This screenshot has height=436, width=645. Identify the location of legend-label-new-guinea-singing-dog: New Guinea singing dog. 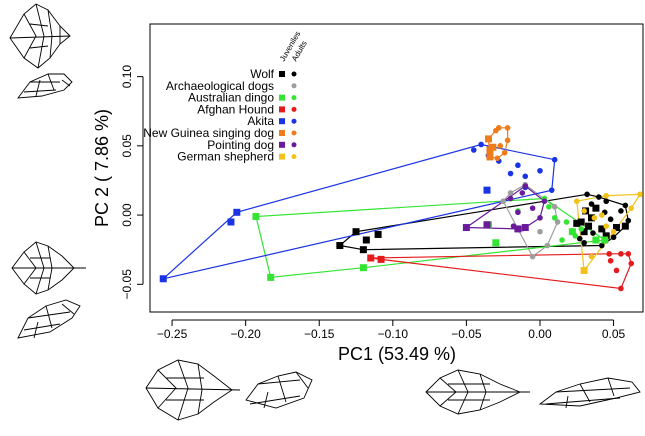
(208, 133).